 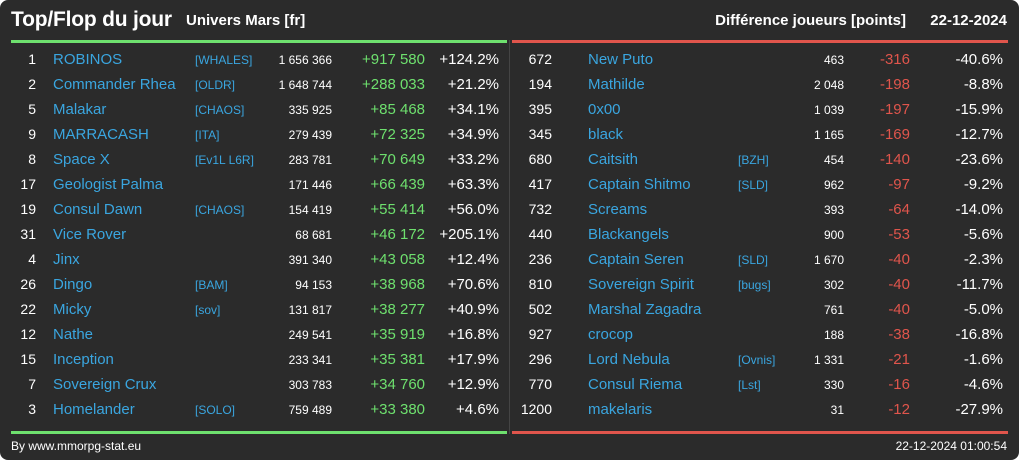 What do you see at coordinates (66, 259) in the screenshot?
I see `player-name-link: Jinx` at bounding box center [66, 259].